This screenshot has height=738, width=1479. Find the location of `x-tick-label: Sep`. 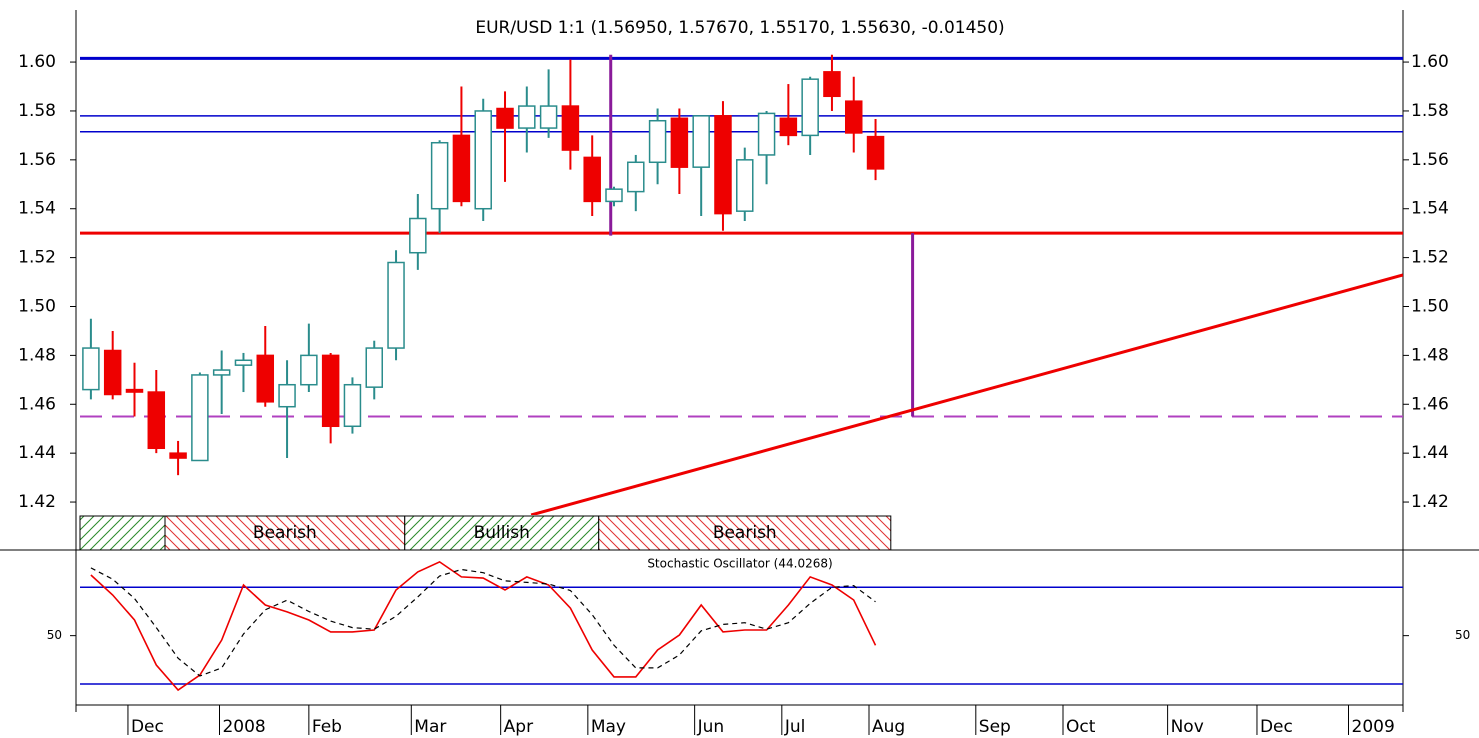

x-tick-label: Sep is located at coordinates (995, 727).